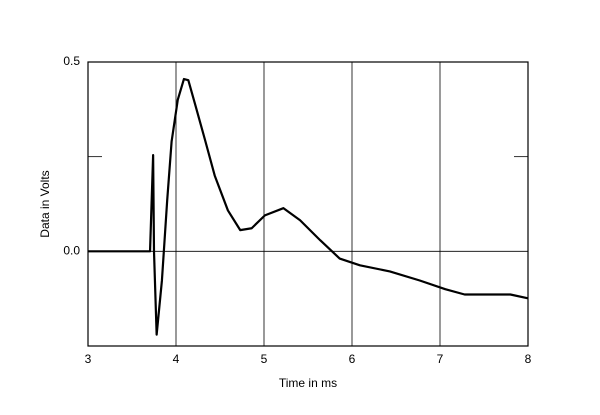 The width and height of the screenshot is (600, 415). What do you see at coordinates (71, 251) in the screenshot?
I see `y-tick-label: 0.0` at bounding box center [71, 251].